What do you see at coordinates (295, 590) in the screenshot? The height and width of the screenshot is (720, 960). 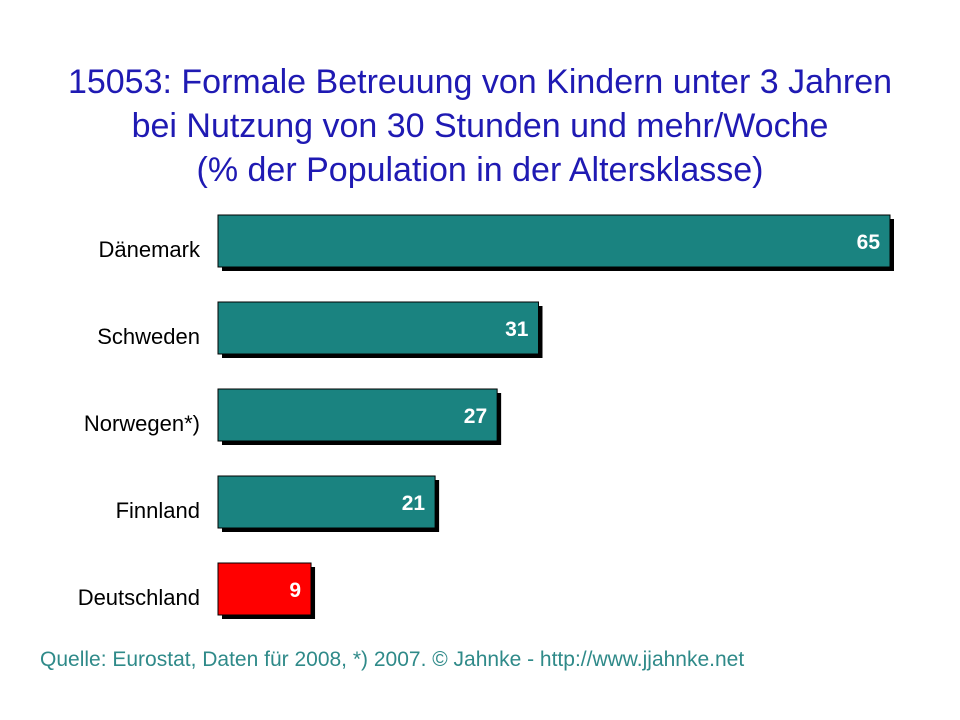 I see `data-label: 9` at bounding box center [295, 590].